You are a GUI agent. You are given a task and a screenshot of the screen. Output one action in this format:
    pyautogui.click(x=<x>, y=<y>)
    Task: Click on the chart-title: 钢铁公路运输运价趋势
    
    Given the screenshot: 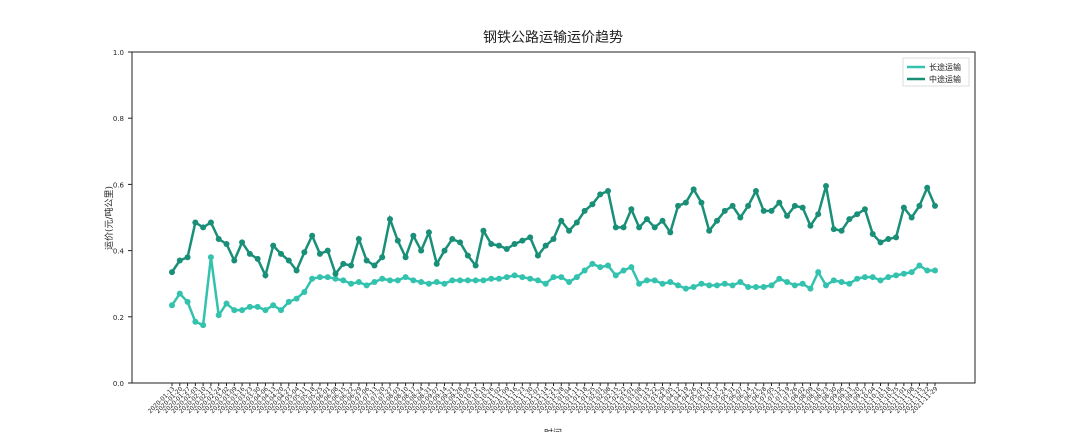 What is the action you would take?
    pyautogui.click(x=553, y=38)
    